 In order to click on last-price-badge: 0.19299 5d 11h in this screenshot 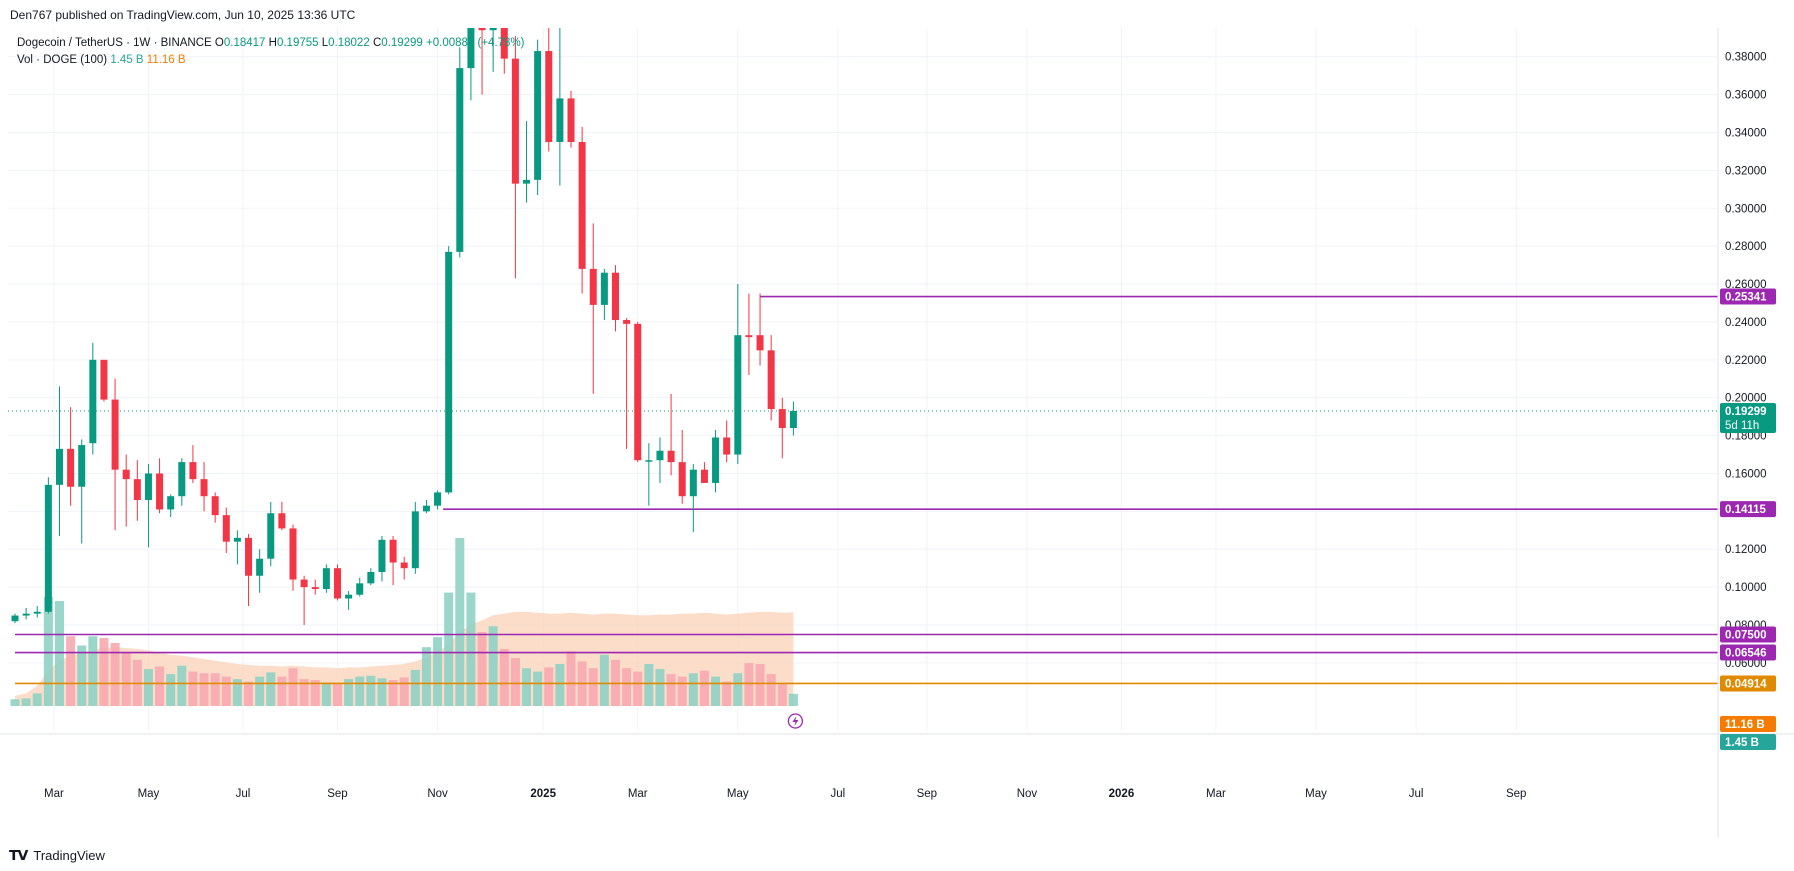, I will do `click(1748, 417)`.